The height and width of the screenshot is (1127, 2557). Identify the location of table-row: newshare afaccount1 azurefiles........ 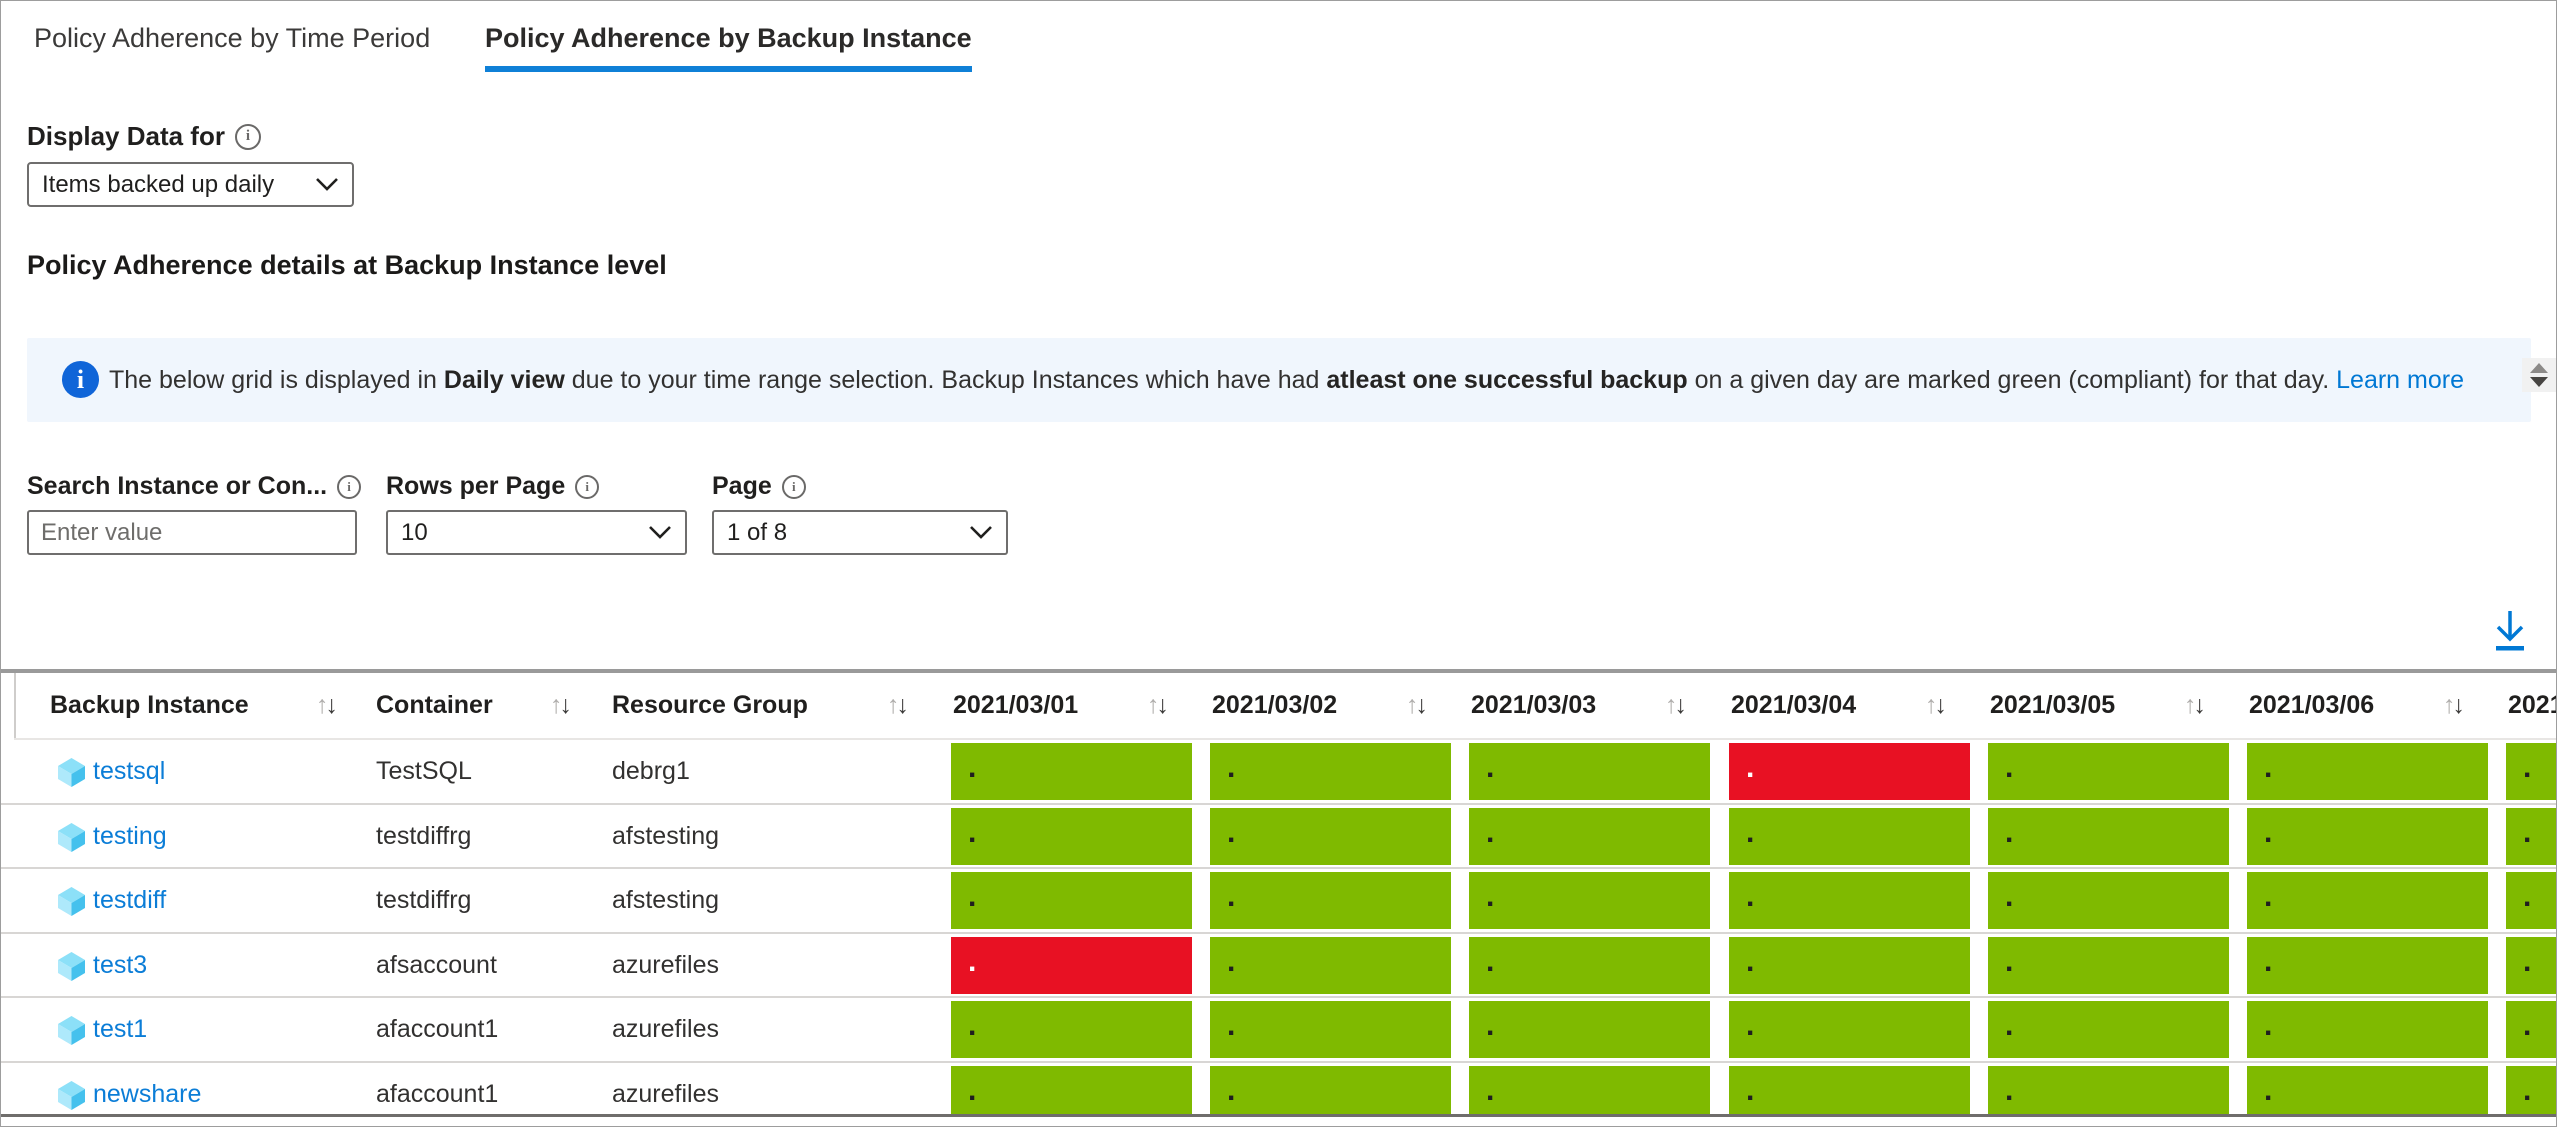
(1278, 1088).